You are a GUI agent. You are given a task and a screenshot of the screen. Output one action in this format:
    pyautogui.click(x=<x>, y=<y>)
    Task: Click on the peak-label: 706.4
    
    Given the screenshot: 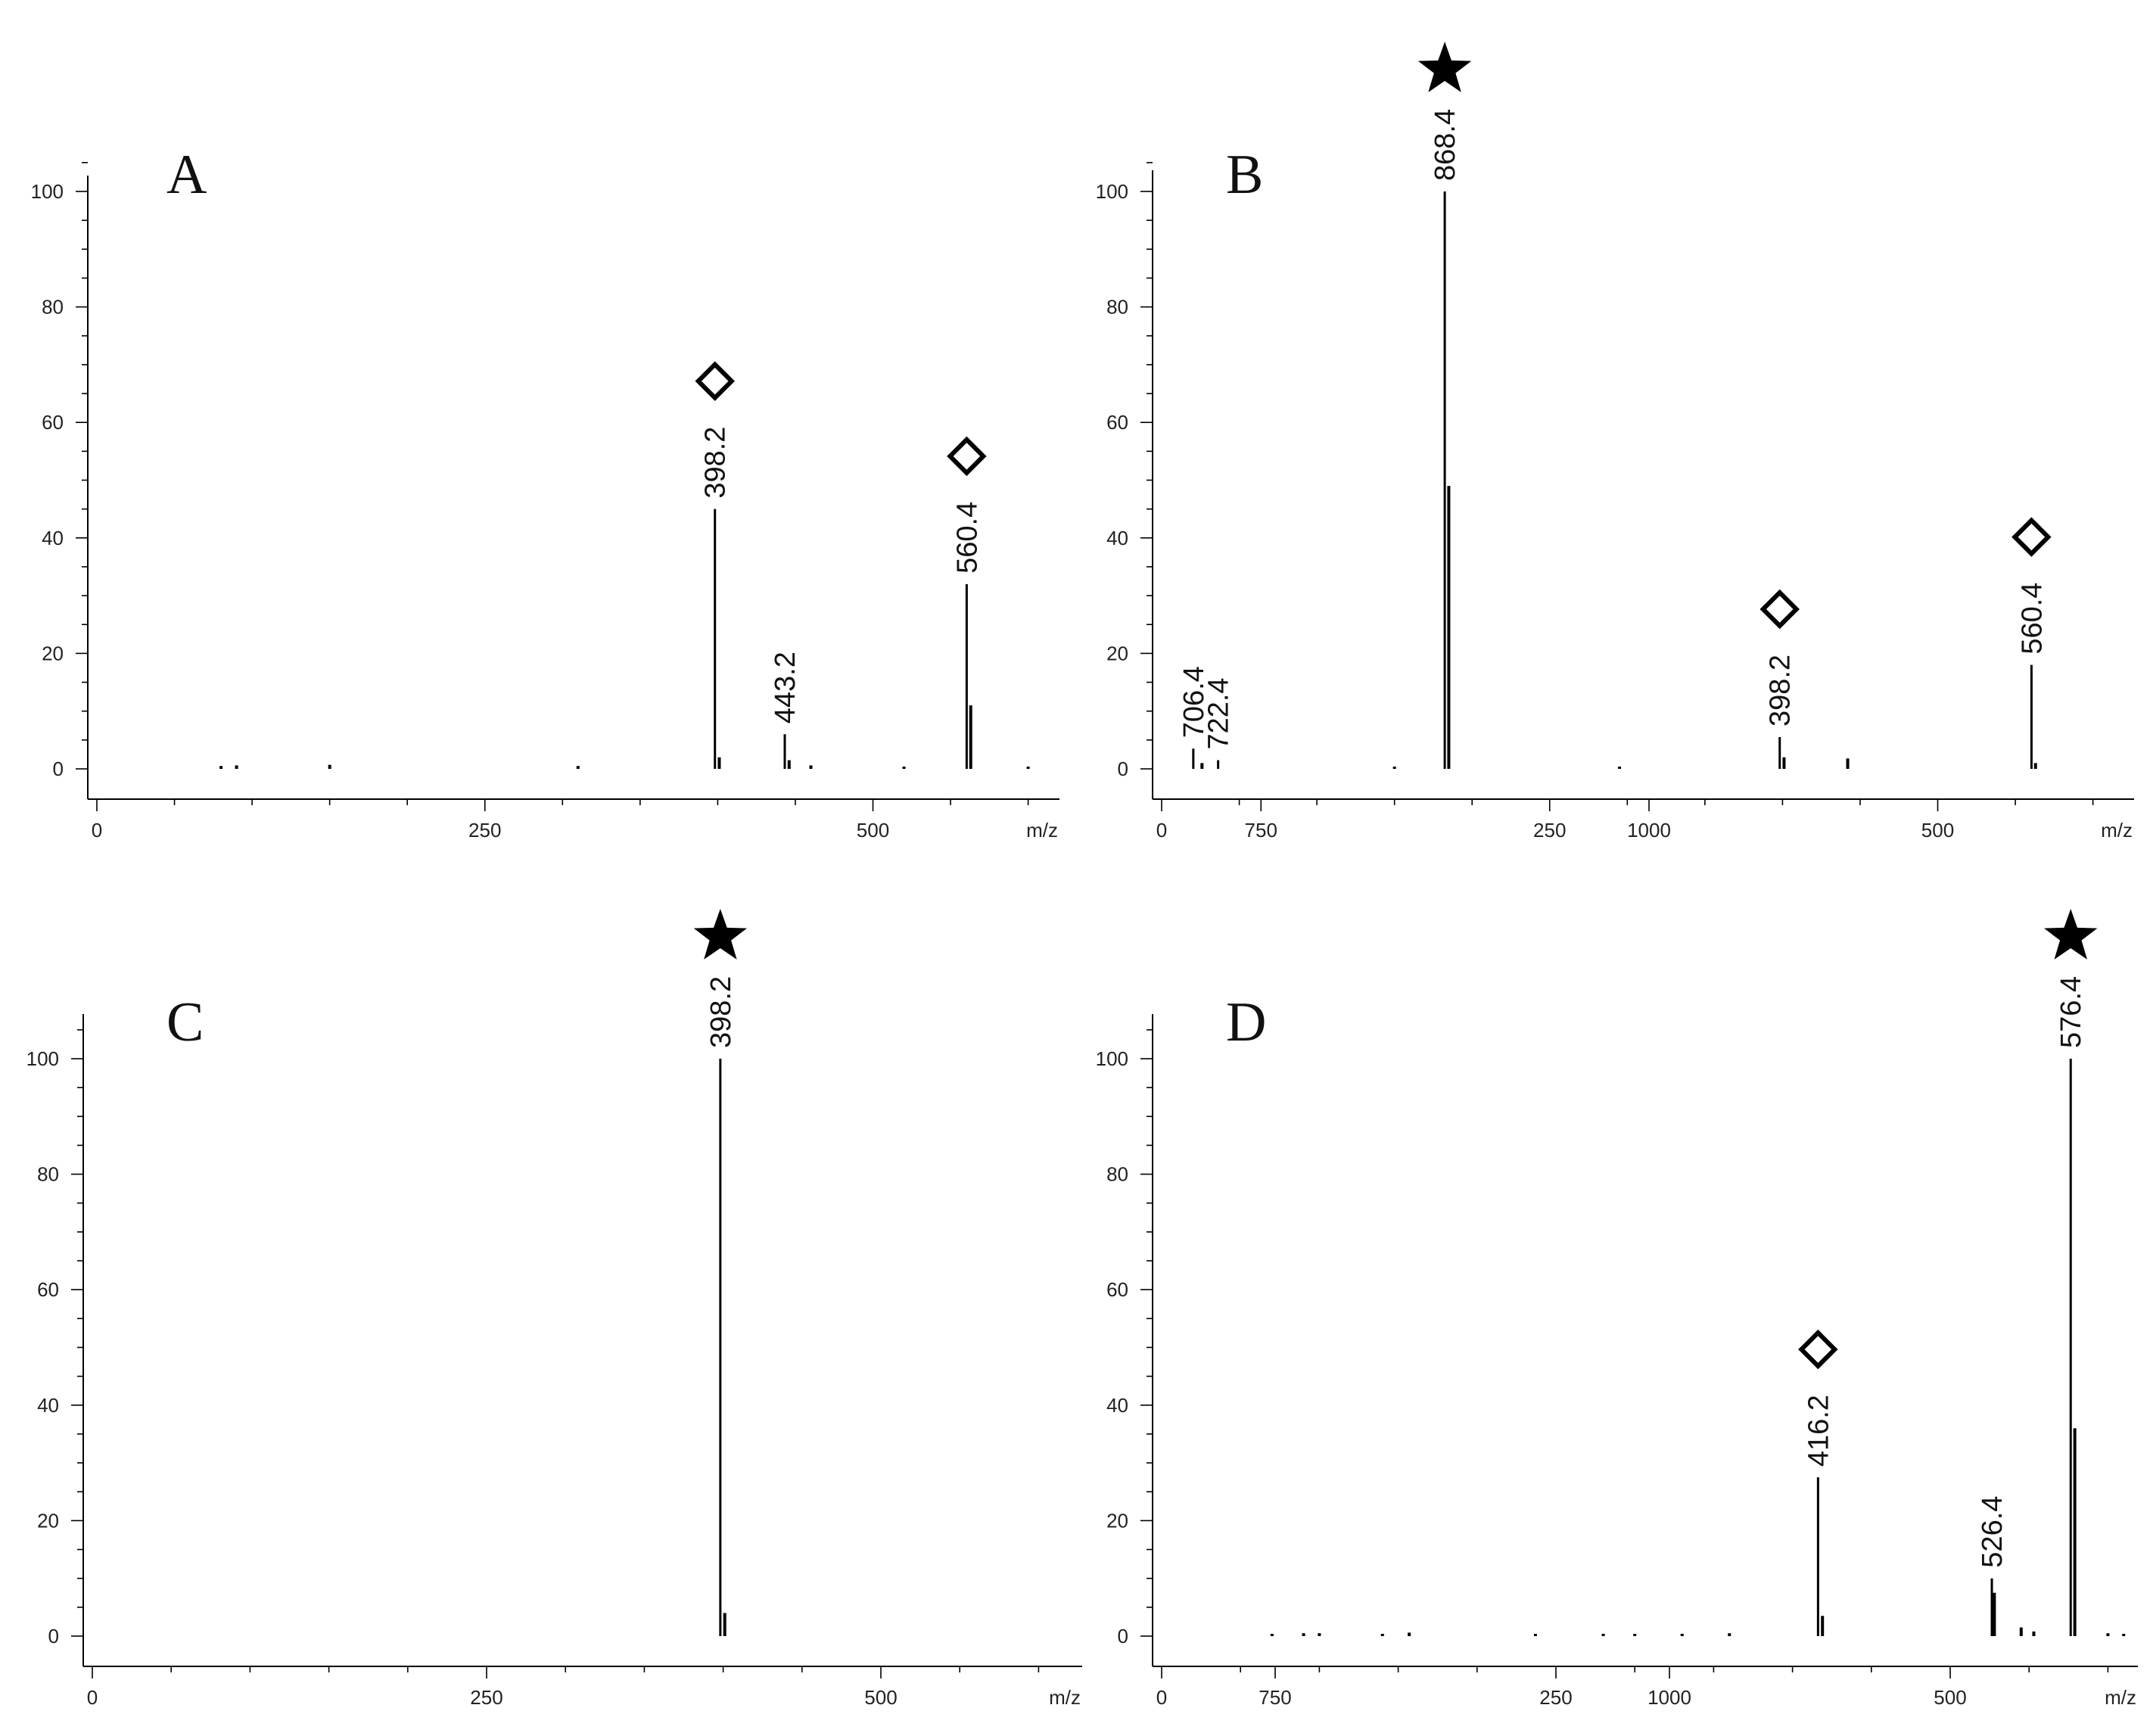 What is the action you would take?
    pyautogui.click(x=1194, y=702)
    